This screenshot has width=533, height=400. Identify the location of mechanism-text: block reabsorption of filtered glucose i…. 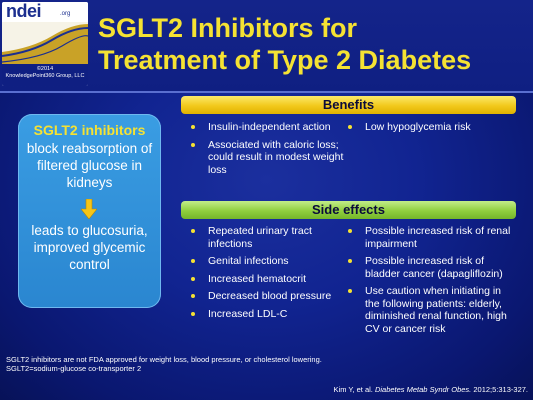
(89, 165).